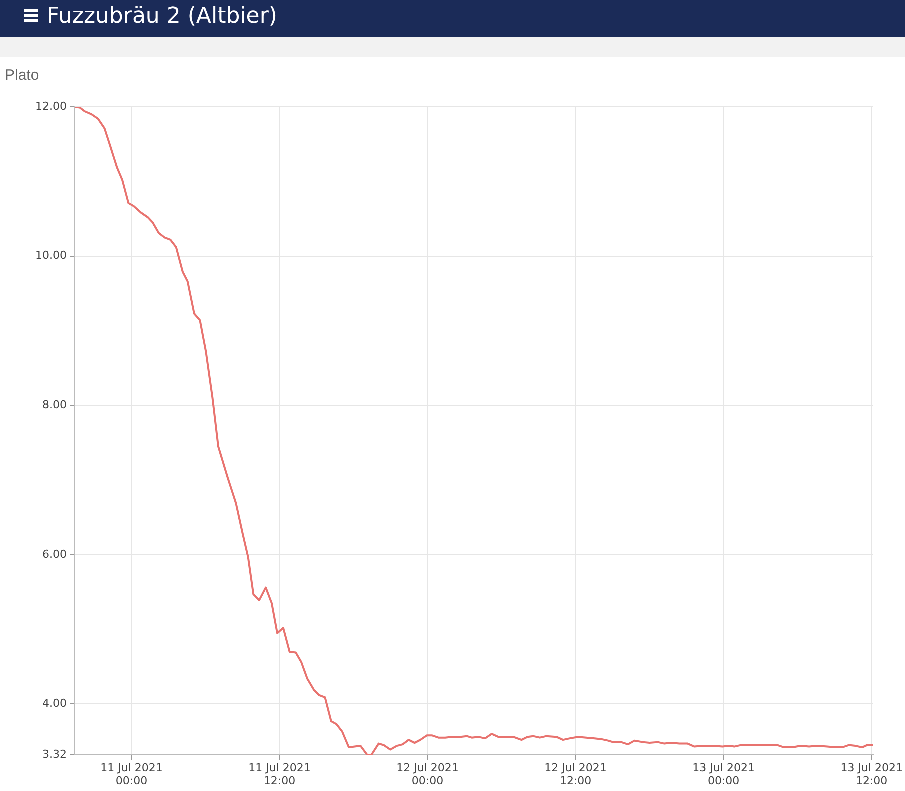  What do you see at coordinates (51, 255) in the screenshot?
I see `y-tick-label: 10.00` at bounding box center [51, 255].